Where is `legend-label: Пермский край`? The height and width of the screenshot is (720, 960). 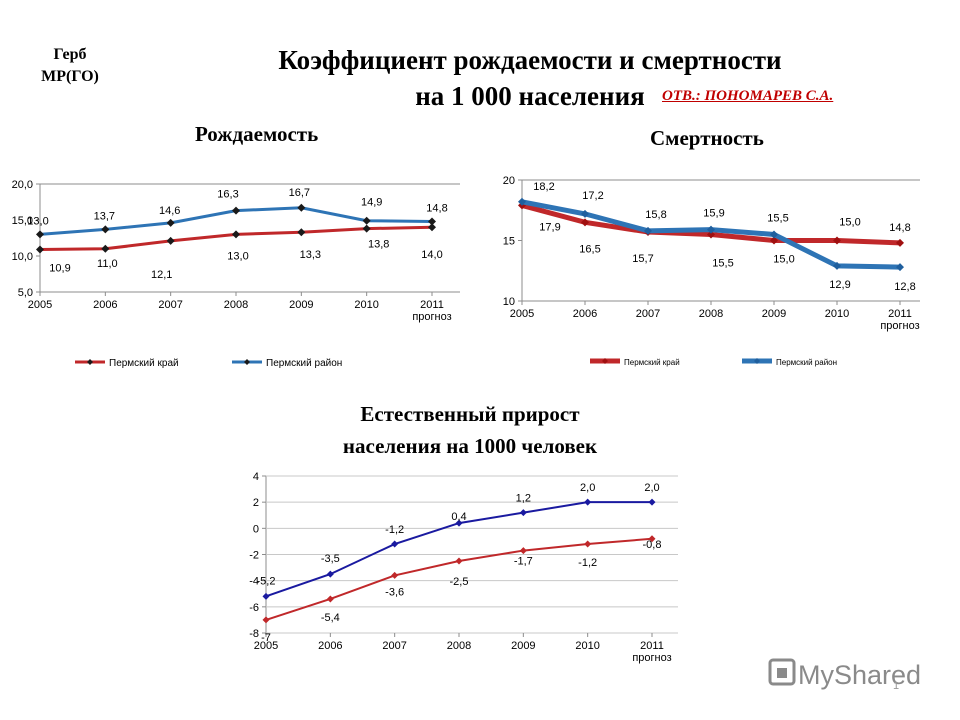 legend-label: Пермский край is located at coordinates (144, 363).